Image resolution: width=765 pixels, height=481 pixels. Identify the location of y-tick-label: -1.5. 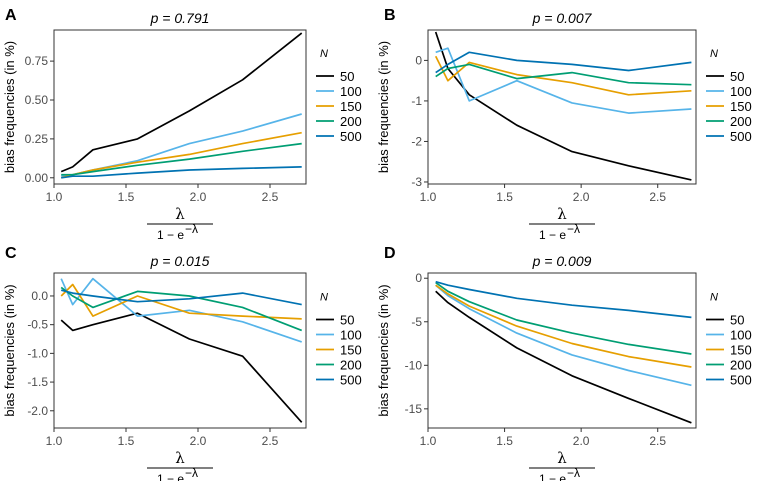
(37, 382).